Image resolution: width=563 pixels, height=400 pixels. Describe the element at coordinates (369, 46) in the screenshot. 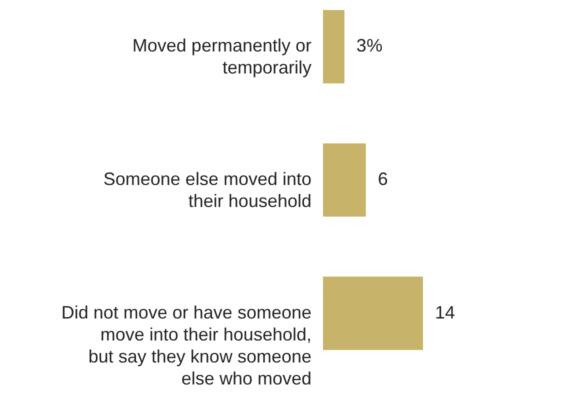

I see `data-label: 3%` at that location.